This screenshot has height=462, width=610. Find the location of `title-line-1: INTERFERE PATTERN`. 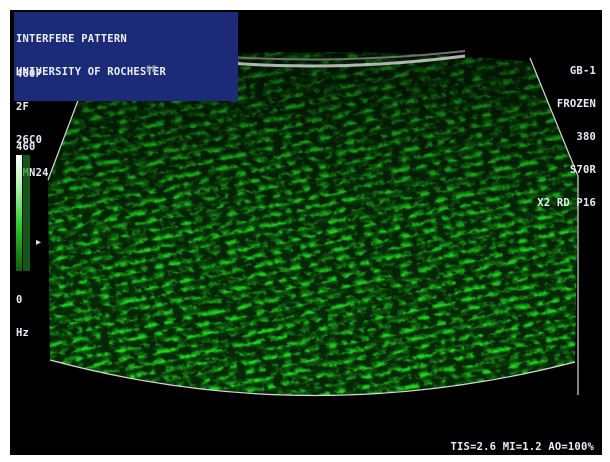

title-line-1: INTERFERE PATTERN is located at coordinates (71, 39).